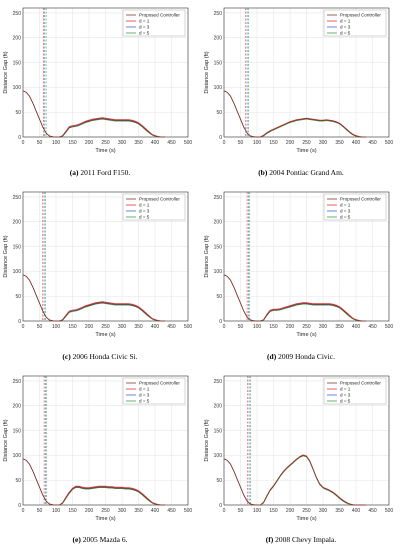 Image resolution: width=401 pixels, height=550 pixels. I want to click on caption-c-label: (c), so click(66, 356).